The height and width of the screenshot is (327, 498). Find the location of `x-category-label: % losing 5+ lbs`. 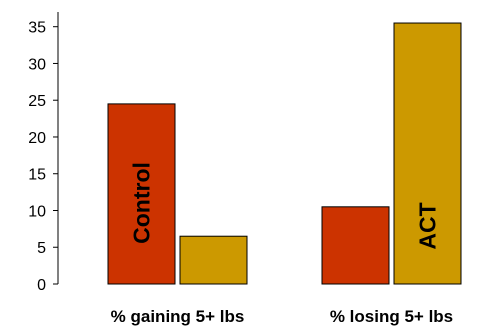

x-category-label: % losing 5+ lbs is located at coordinates (391, 316).